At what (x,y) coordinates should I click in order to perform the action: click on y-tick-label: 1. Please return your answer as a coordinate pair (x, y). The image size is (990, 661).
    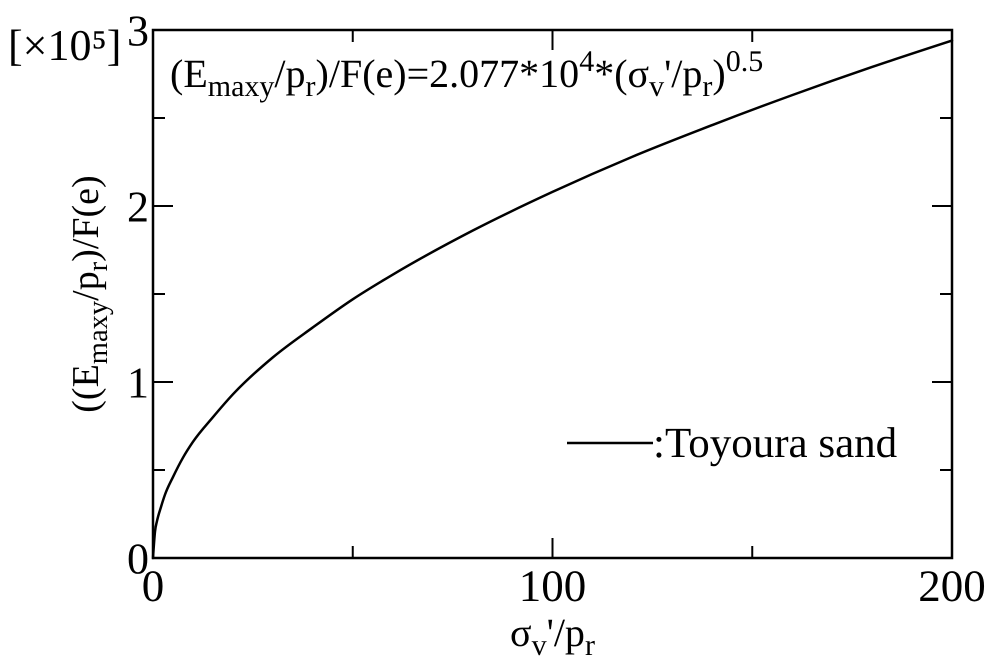
    Looking at the image, I should click on (138, 383).